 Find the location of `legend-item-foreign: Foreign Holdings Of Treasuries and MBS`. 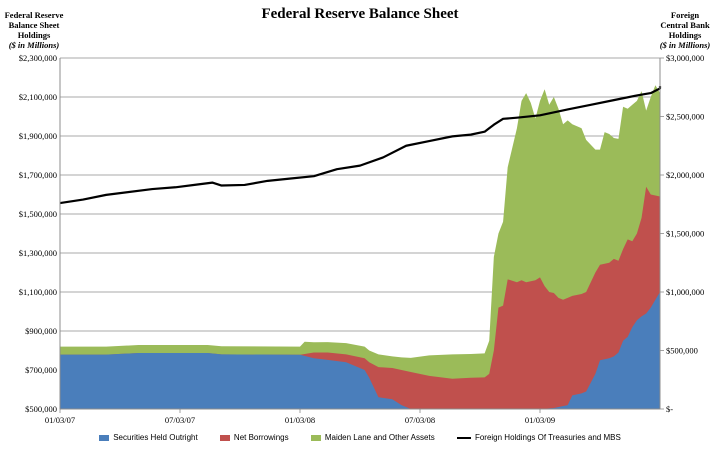

legend-item-foreign: Foreign Holdings Of Treasuries and MBS is located at coordinates (538, 438).